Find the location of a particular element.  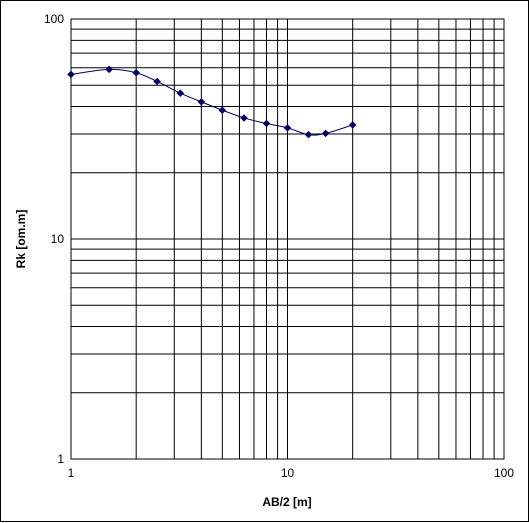

y-tick-label: 1 is located at coordinates (60, 459).